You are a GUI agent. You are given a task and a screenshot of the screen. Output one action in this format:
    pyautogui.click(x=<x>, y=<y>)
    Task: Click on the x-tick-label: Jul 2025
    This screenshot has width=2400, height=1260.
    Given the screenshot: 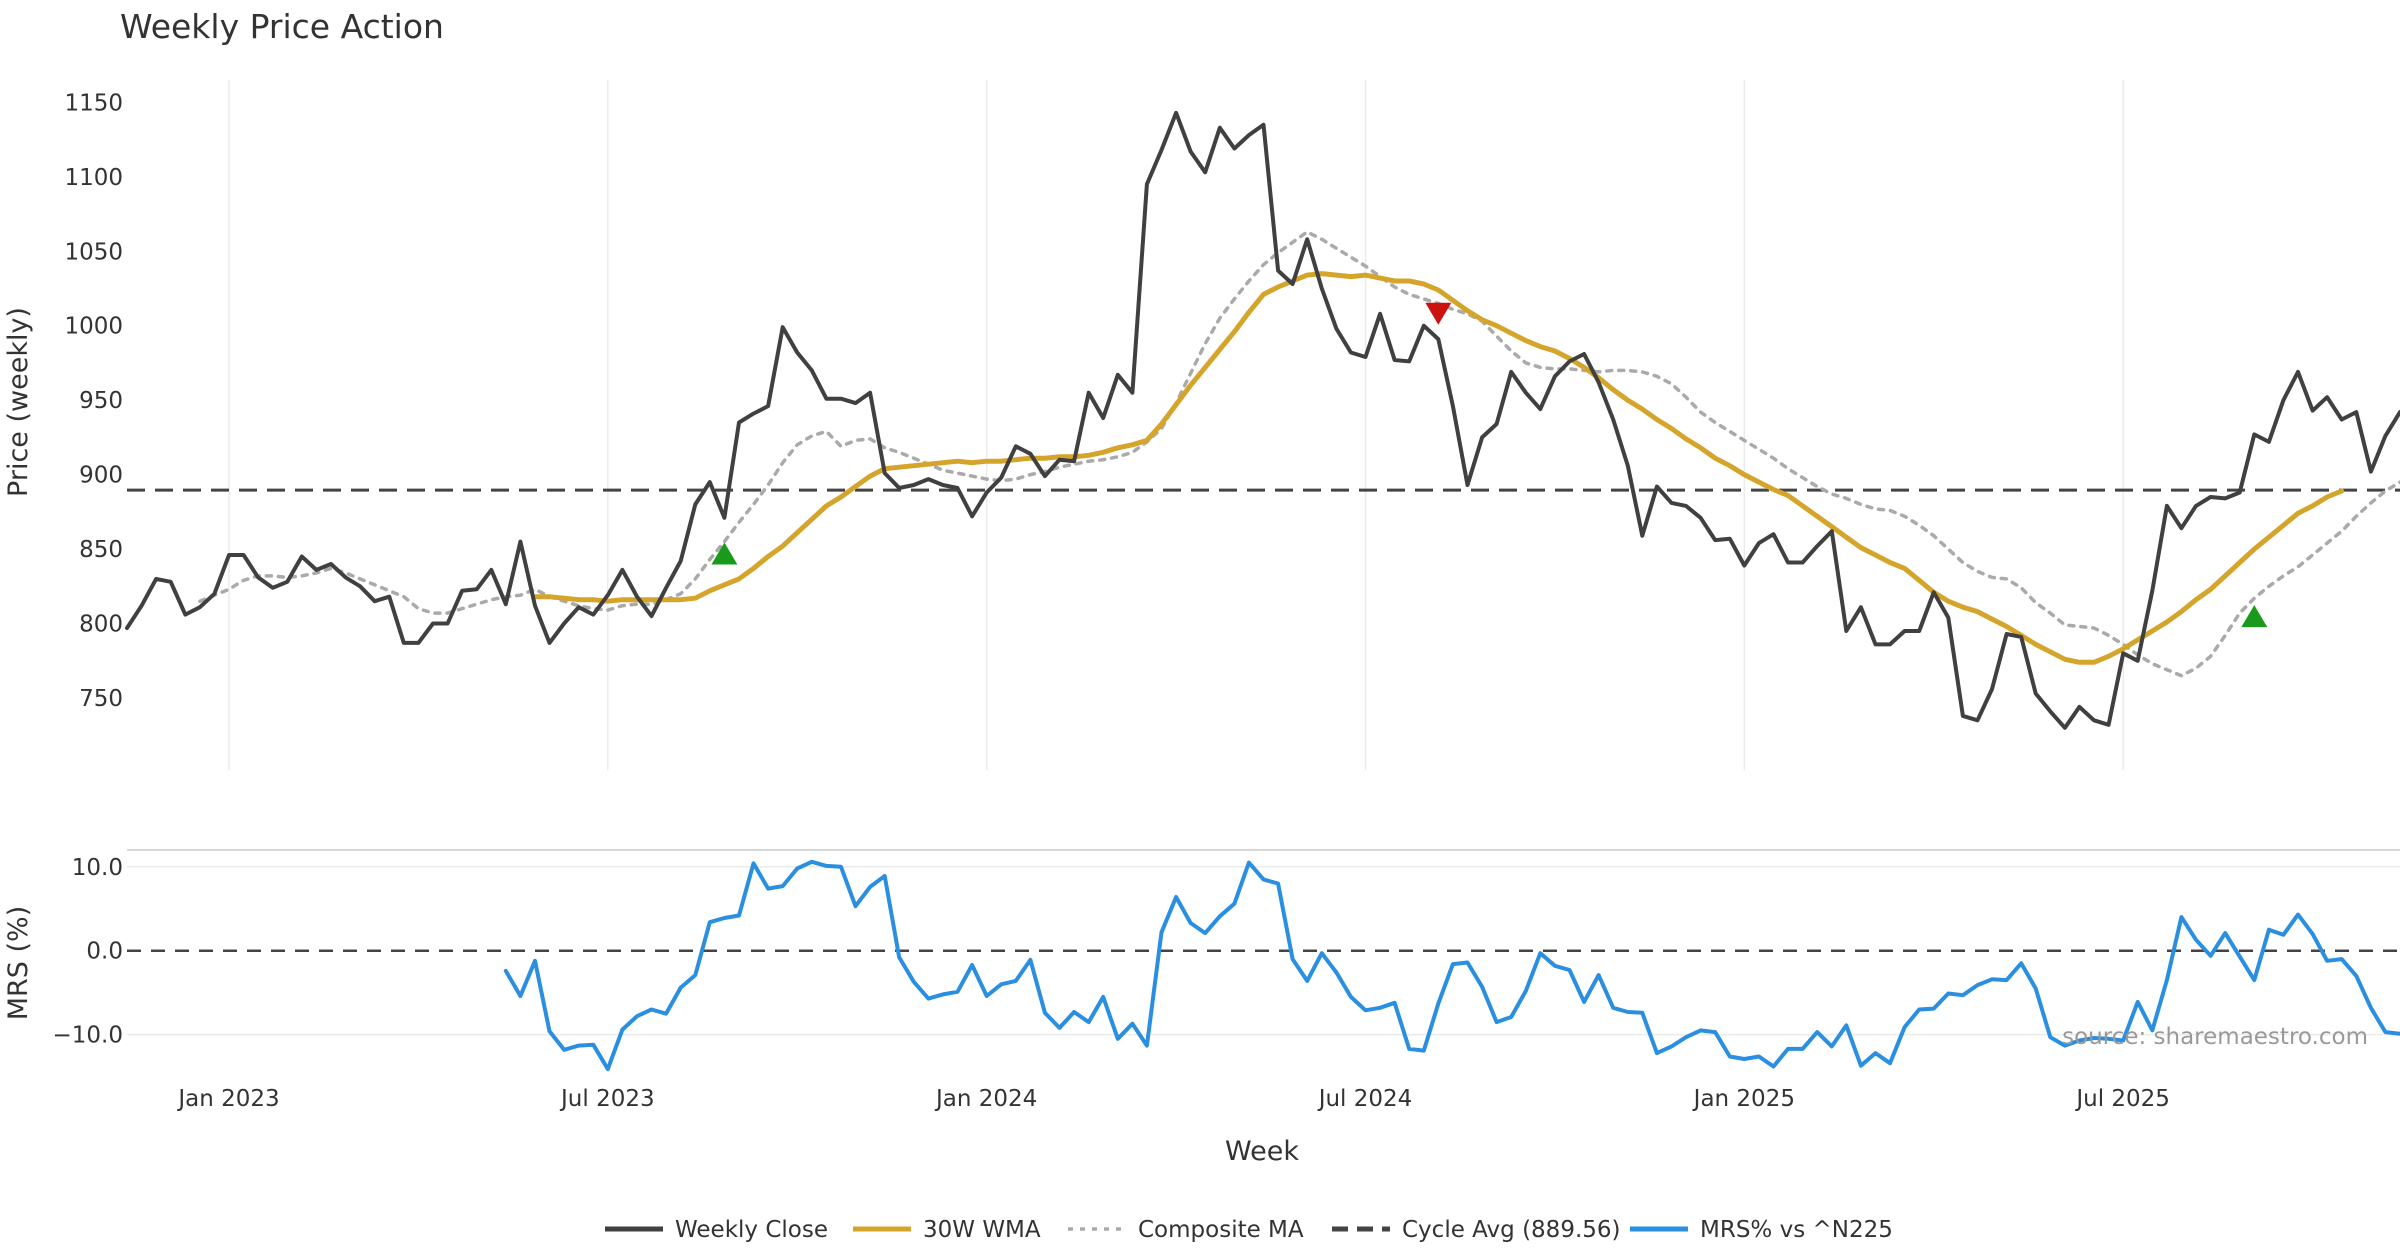 What is the action you would take?
    pyautogui.click(x=2122, y=1099)
    